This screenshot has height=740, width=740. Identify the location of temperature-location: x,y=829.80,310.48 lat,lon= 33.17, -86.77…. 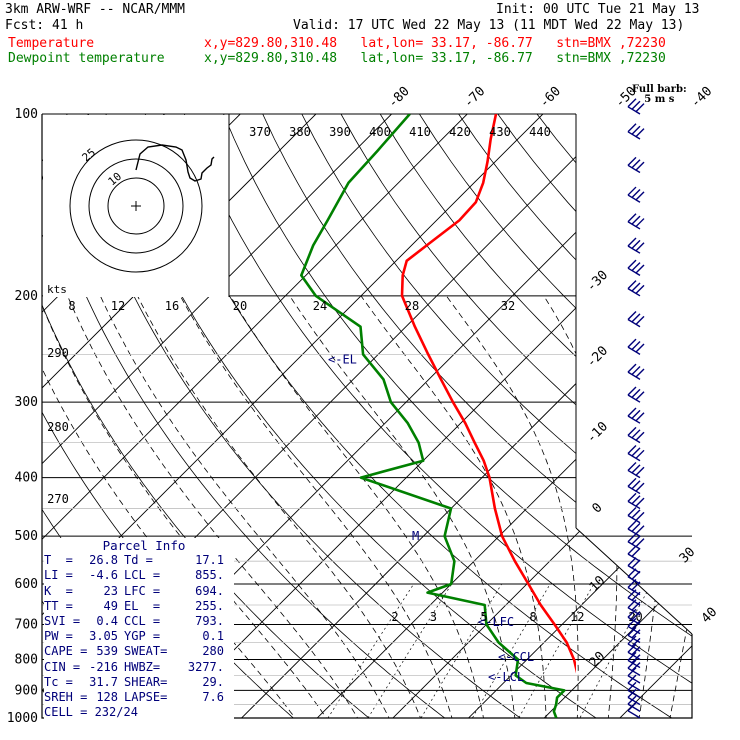
(435, 43).